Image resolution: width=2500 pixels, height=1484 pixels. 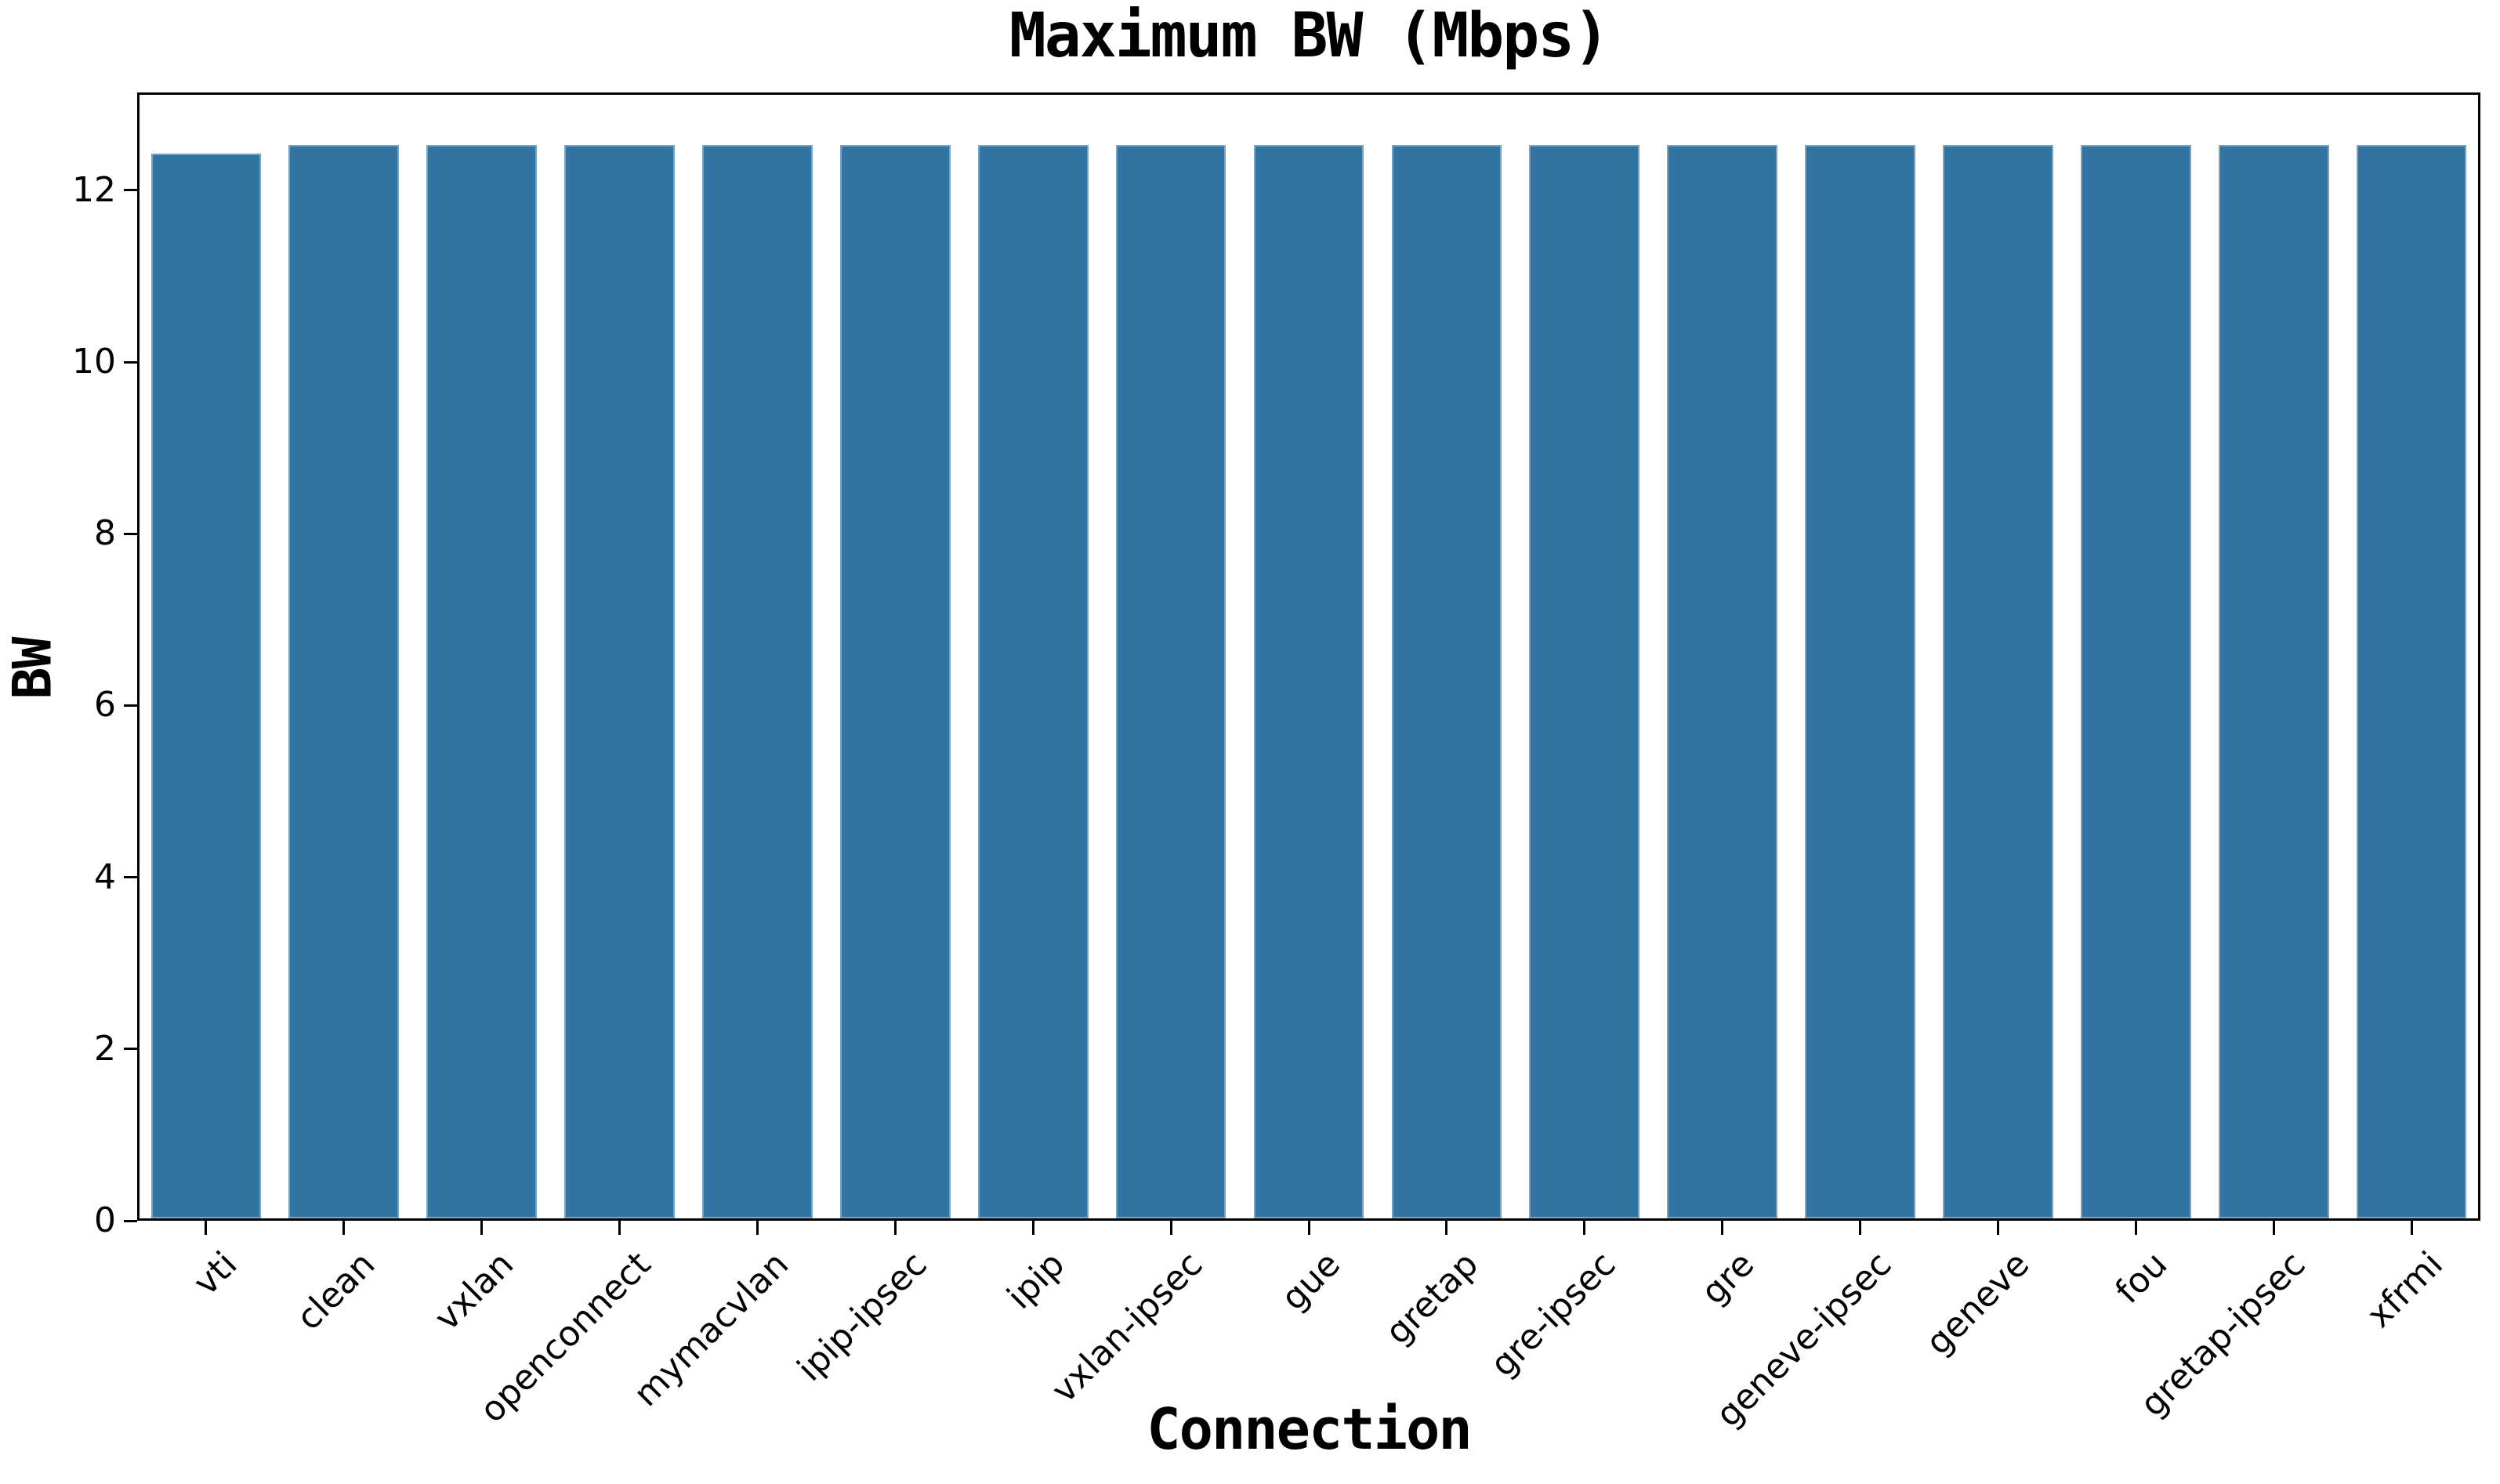 I want to click on chart-title: Maximum BW (Mbps), so click(x=1309, y=36).